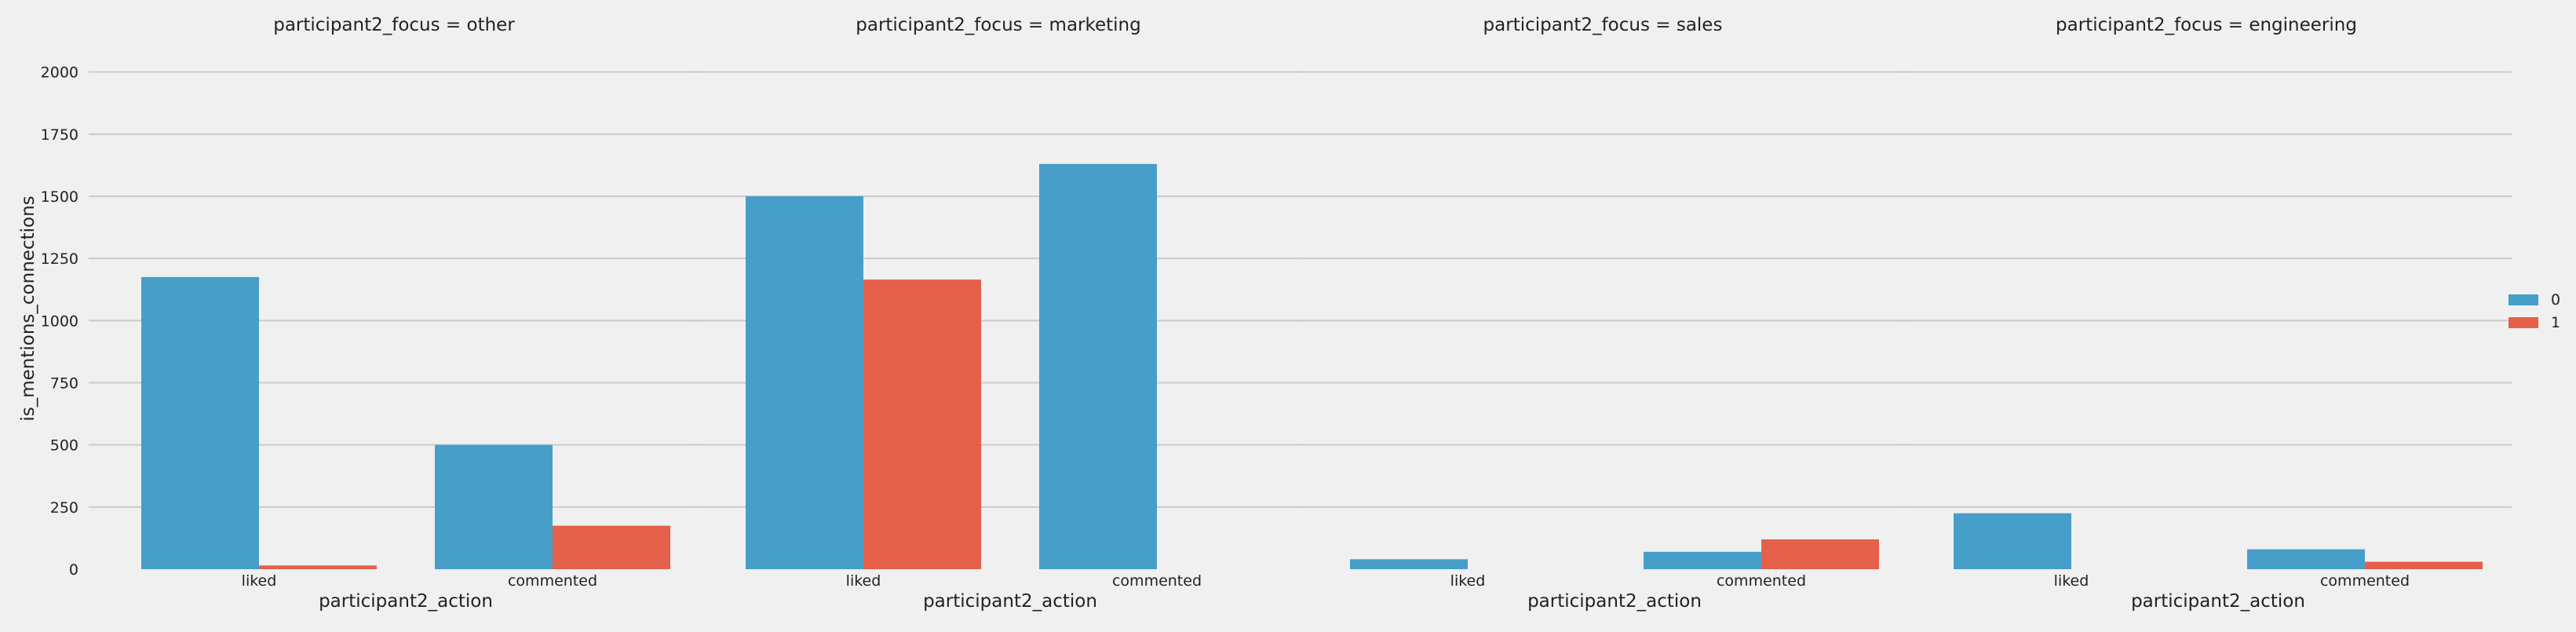 The image size is (2576, 632). Describe the element at coordinates (59, 135) in the screenshot. I see `y-tick-label: 1750` at that location.